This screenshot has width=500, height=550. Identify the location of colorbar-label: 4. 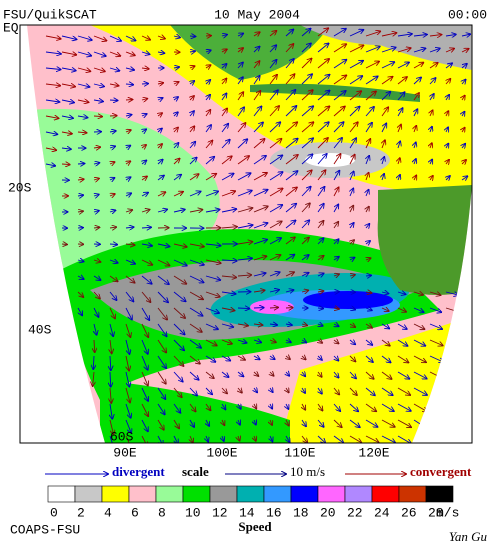
(108, 512).